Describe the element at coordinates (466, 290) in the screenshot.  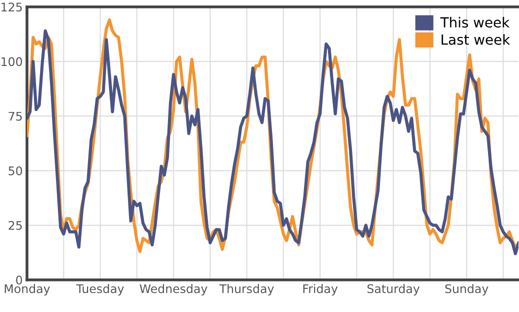
I see `x-tick-label: Sunday` at that location.